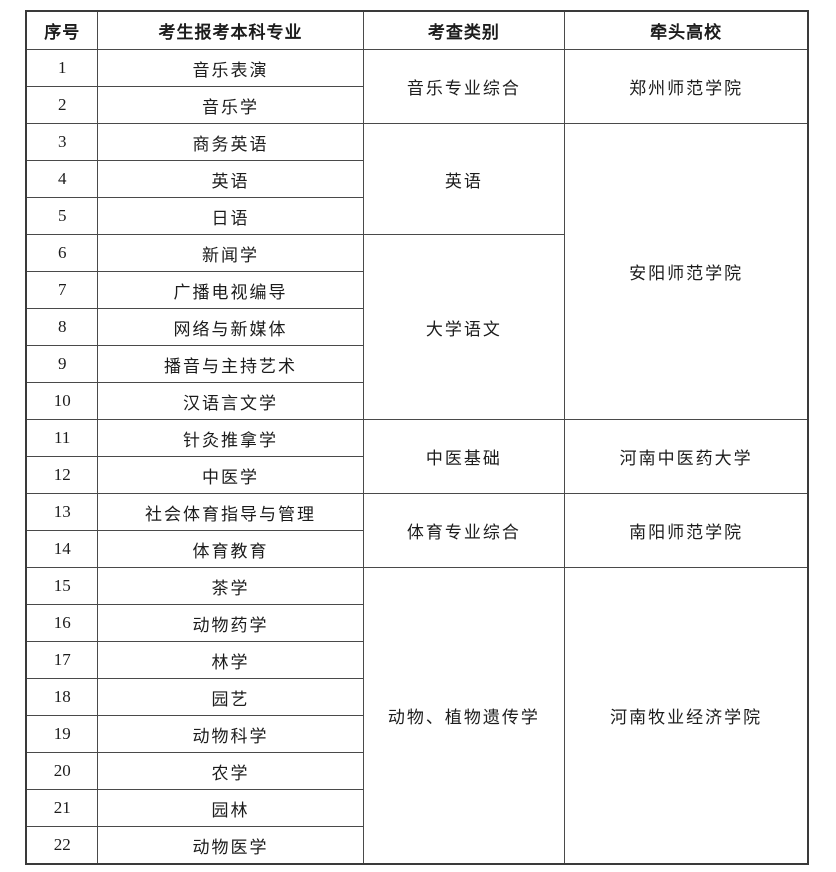 The height and width of the screenshot is (872, 836). I want to click on lead-university-cell: 南阳师范学院, so click(686, 530).